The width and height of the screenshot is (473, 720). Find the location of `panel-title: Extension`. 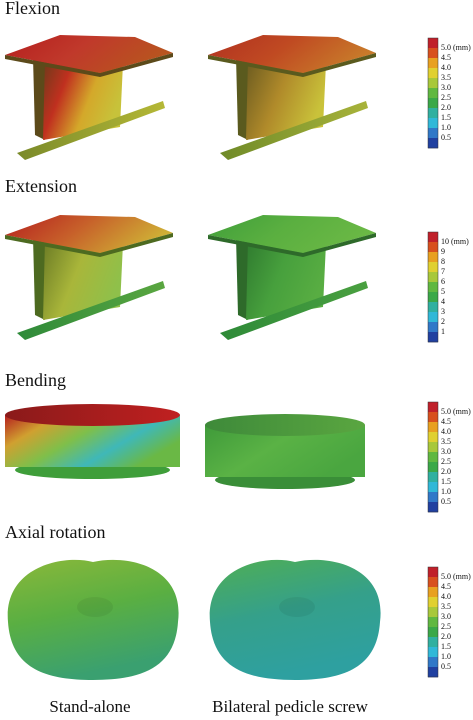

panel-title: Extension is located at coordinates (41, 186).